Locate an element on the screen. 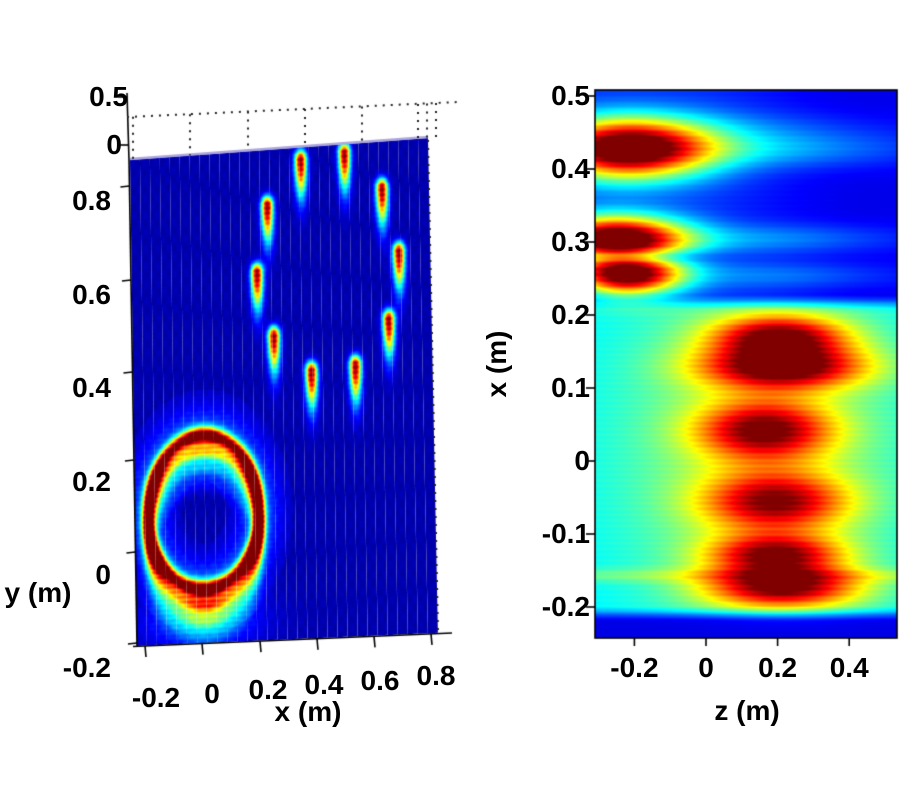 This screenshot has height=800, width=900. right-y-tick-label: 0.5 is located at coordinates (570, 95).